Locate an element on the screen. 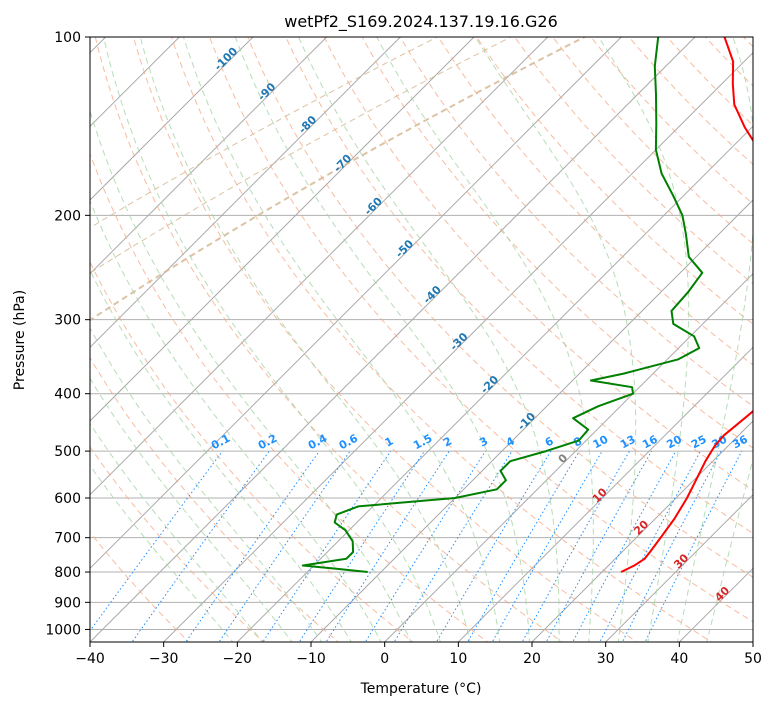 The image size is (775, 708). x-tick-label: 10 is located at coordinates (458, 659).